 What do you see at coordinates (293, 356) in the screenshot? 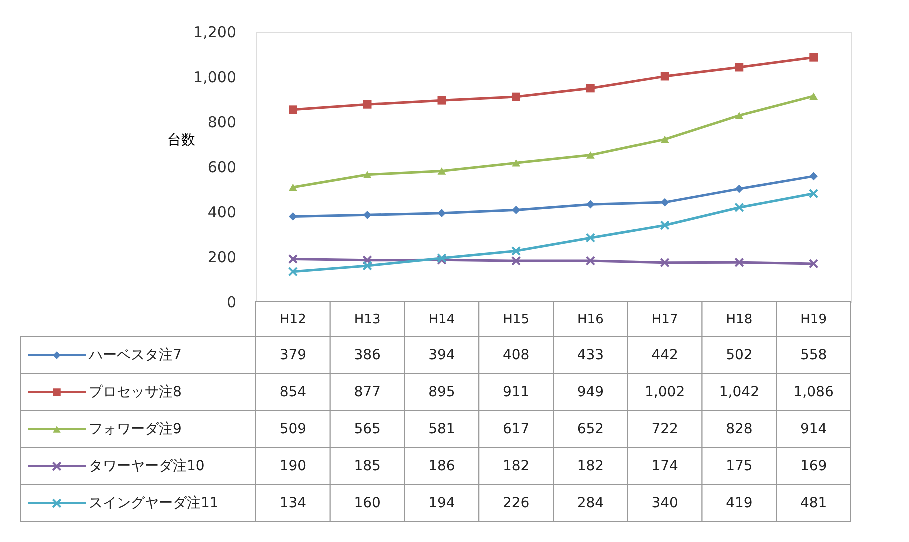
I see `data-label: 379` at bounding box center [293, 356].